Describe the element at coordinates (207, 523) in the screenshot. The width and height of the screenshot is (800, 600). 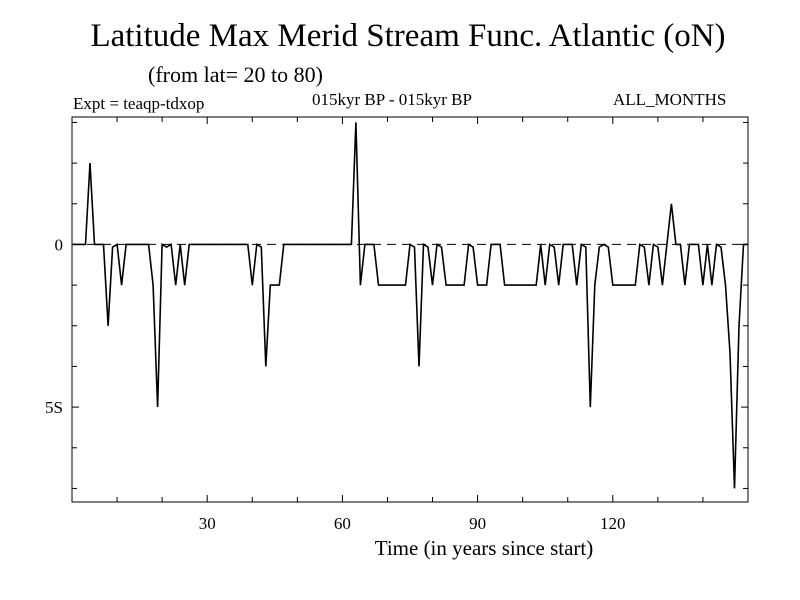
I see `x-tick-label: 30` at that location.